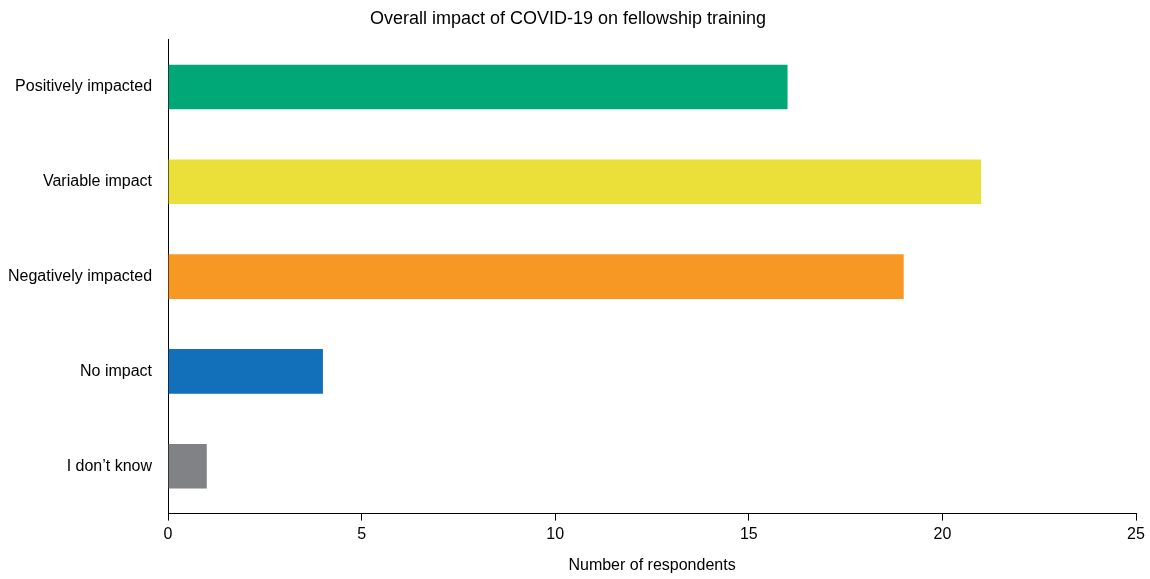 This screenshot has width=1150, height=579. Describe the element at coordinates (84, 86) in the screenshot. I see `y-tick-label: Positively impacted` at that location.